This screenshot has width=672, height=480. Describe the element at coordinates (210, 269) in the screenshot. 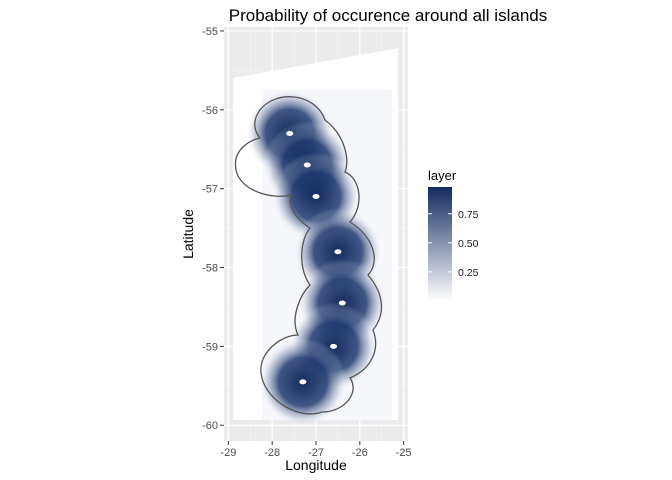

I see `y-tick-label: -58` at that location.